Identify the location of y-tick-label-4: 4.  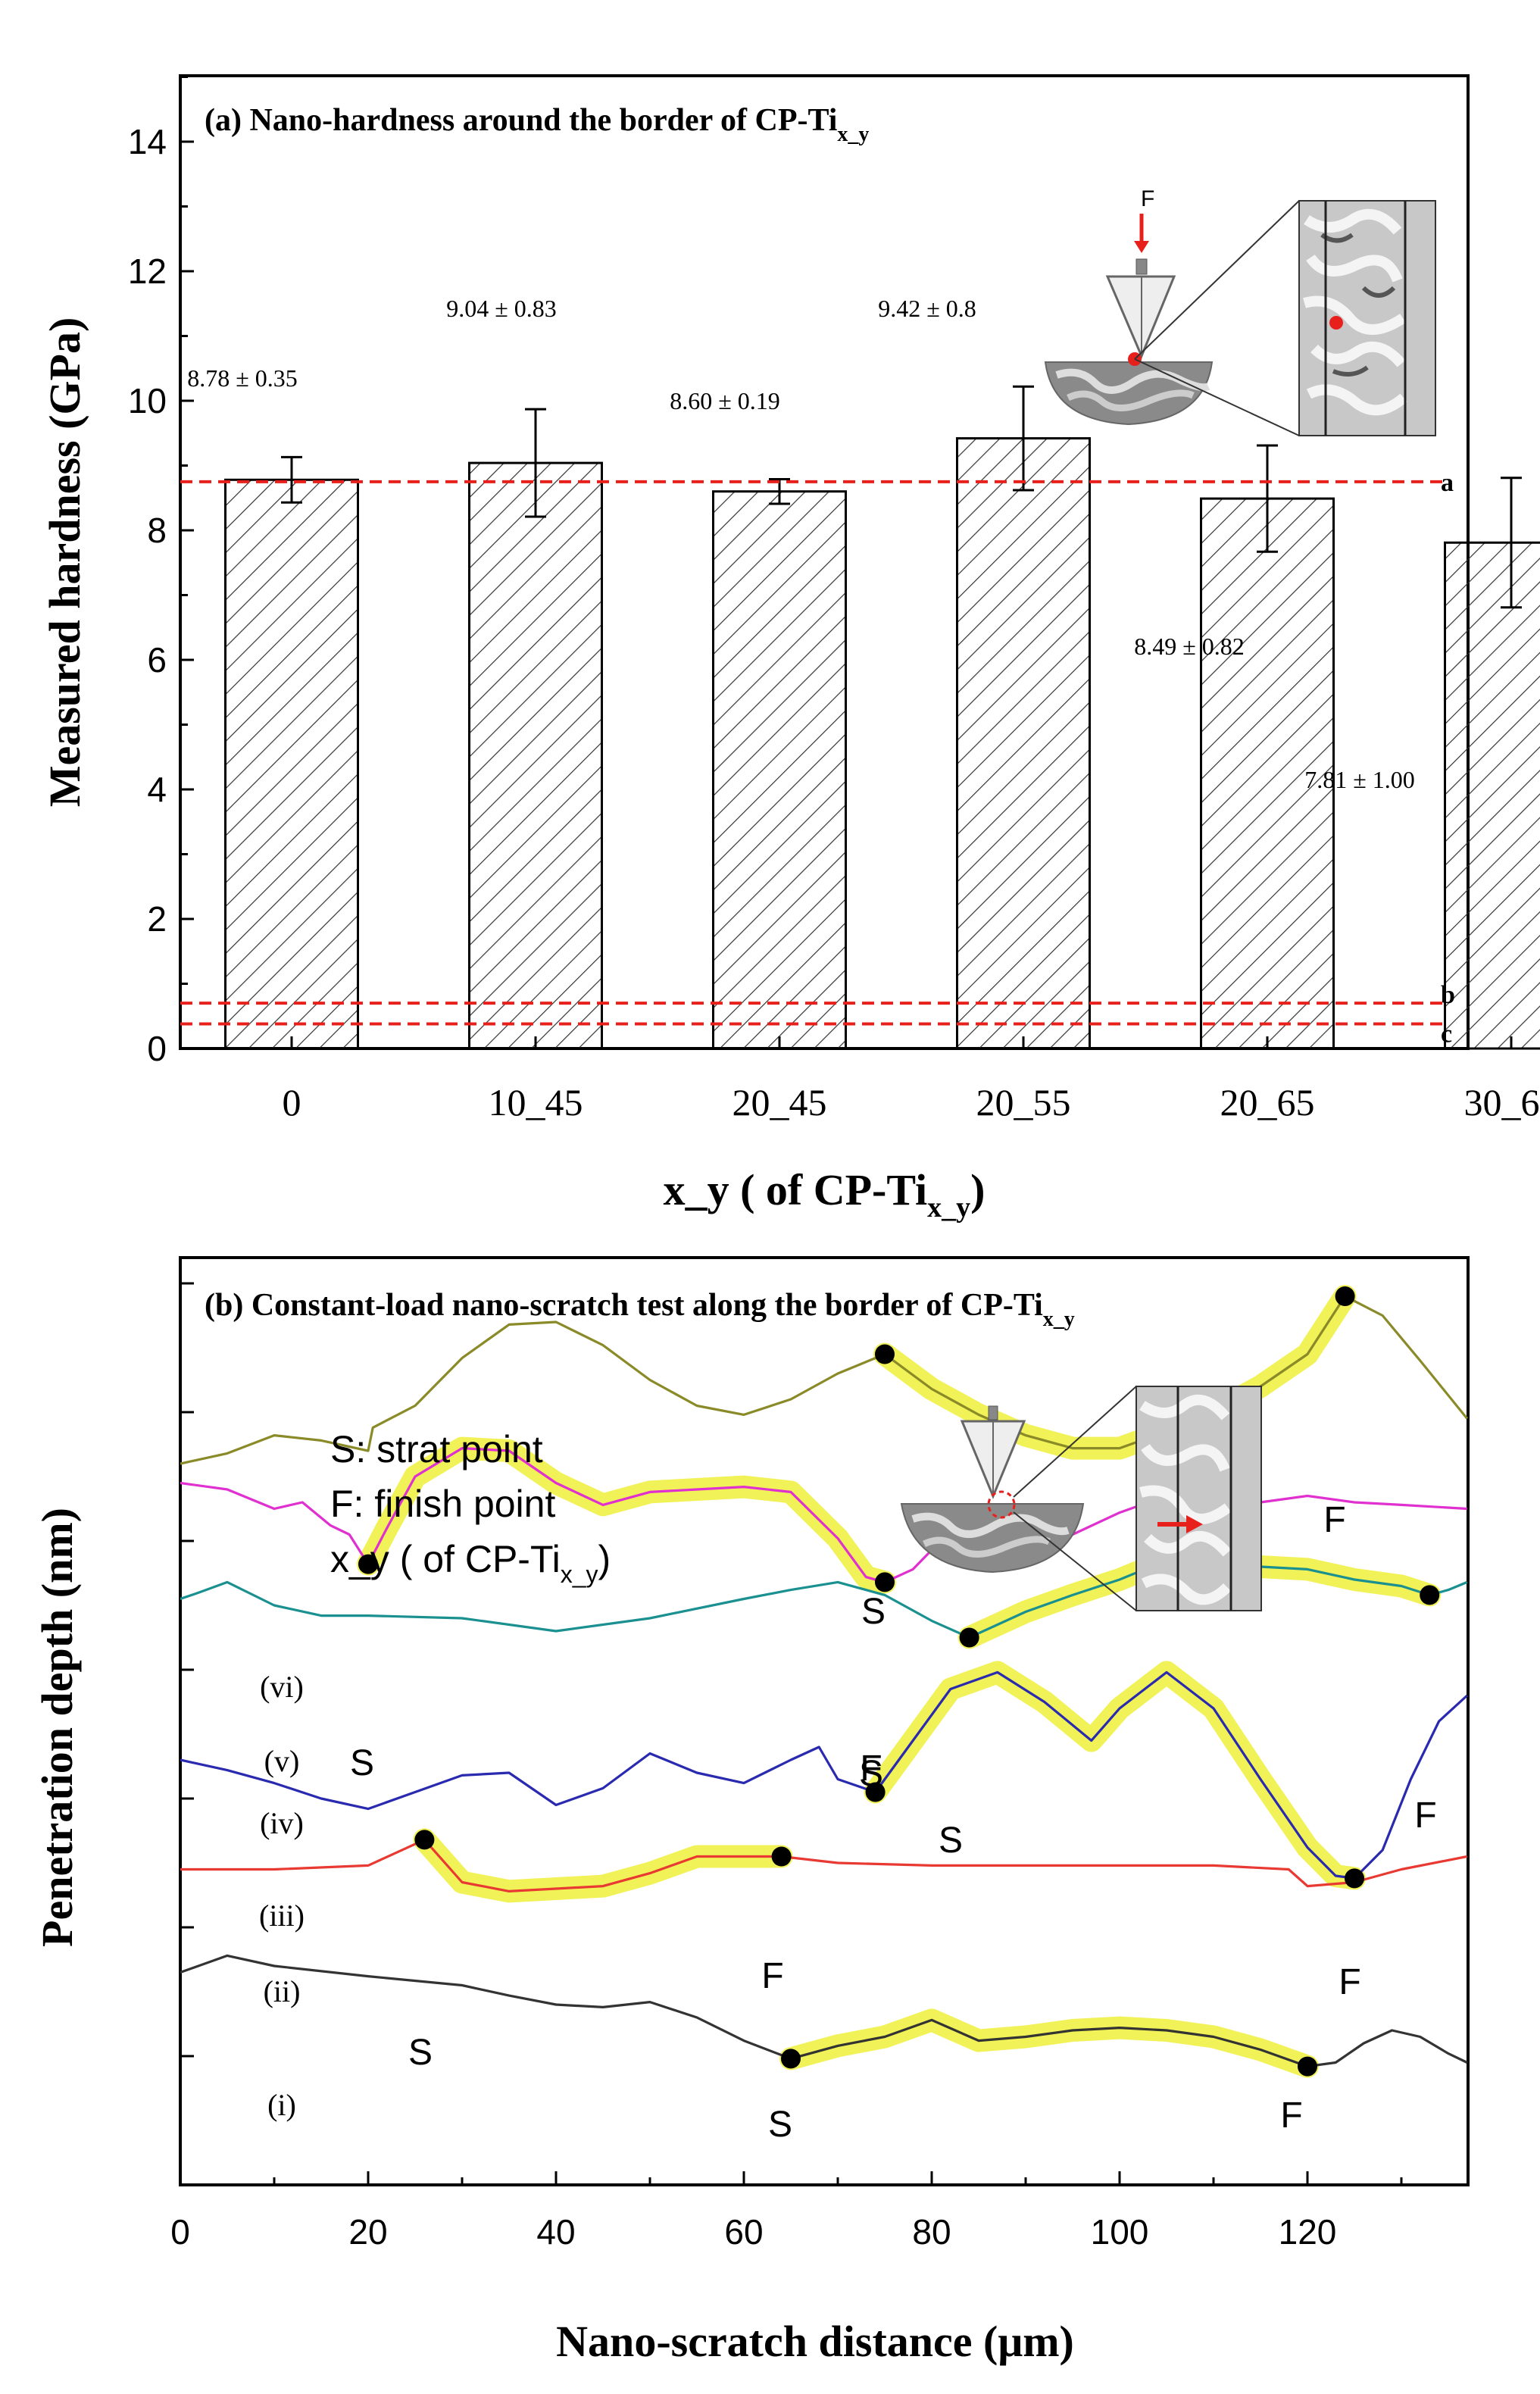
(157, 789).